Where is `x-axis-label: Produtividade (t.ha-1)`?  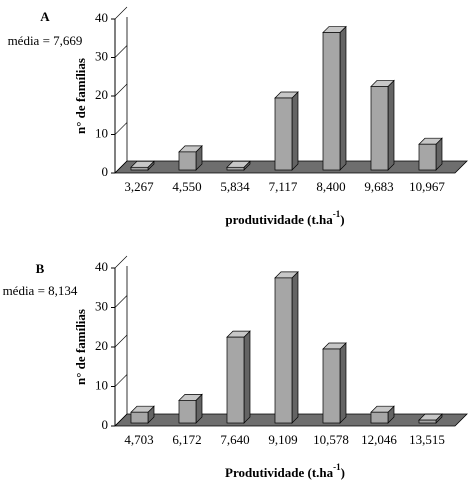 x-axis-label: Produtividade (t.ha-1) is located at coordinates (285, 471).